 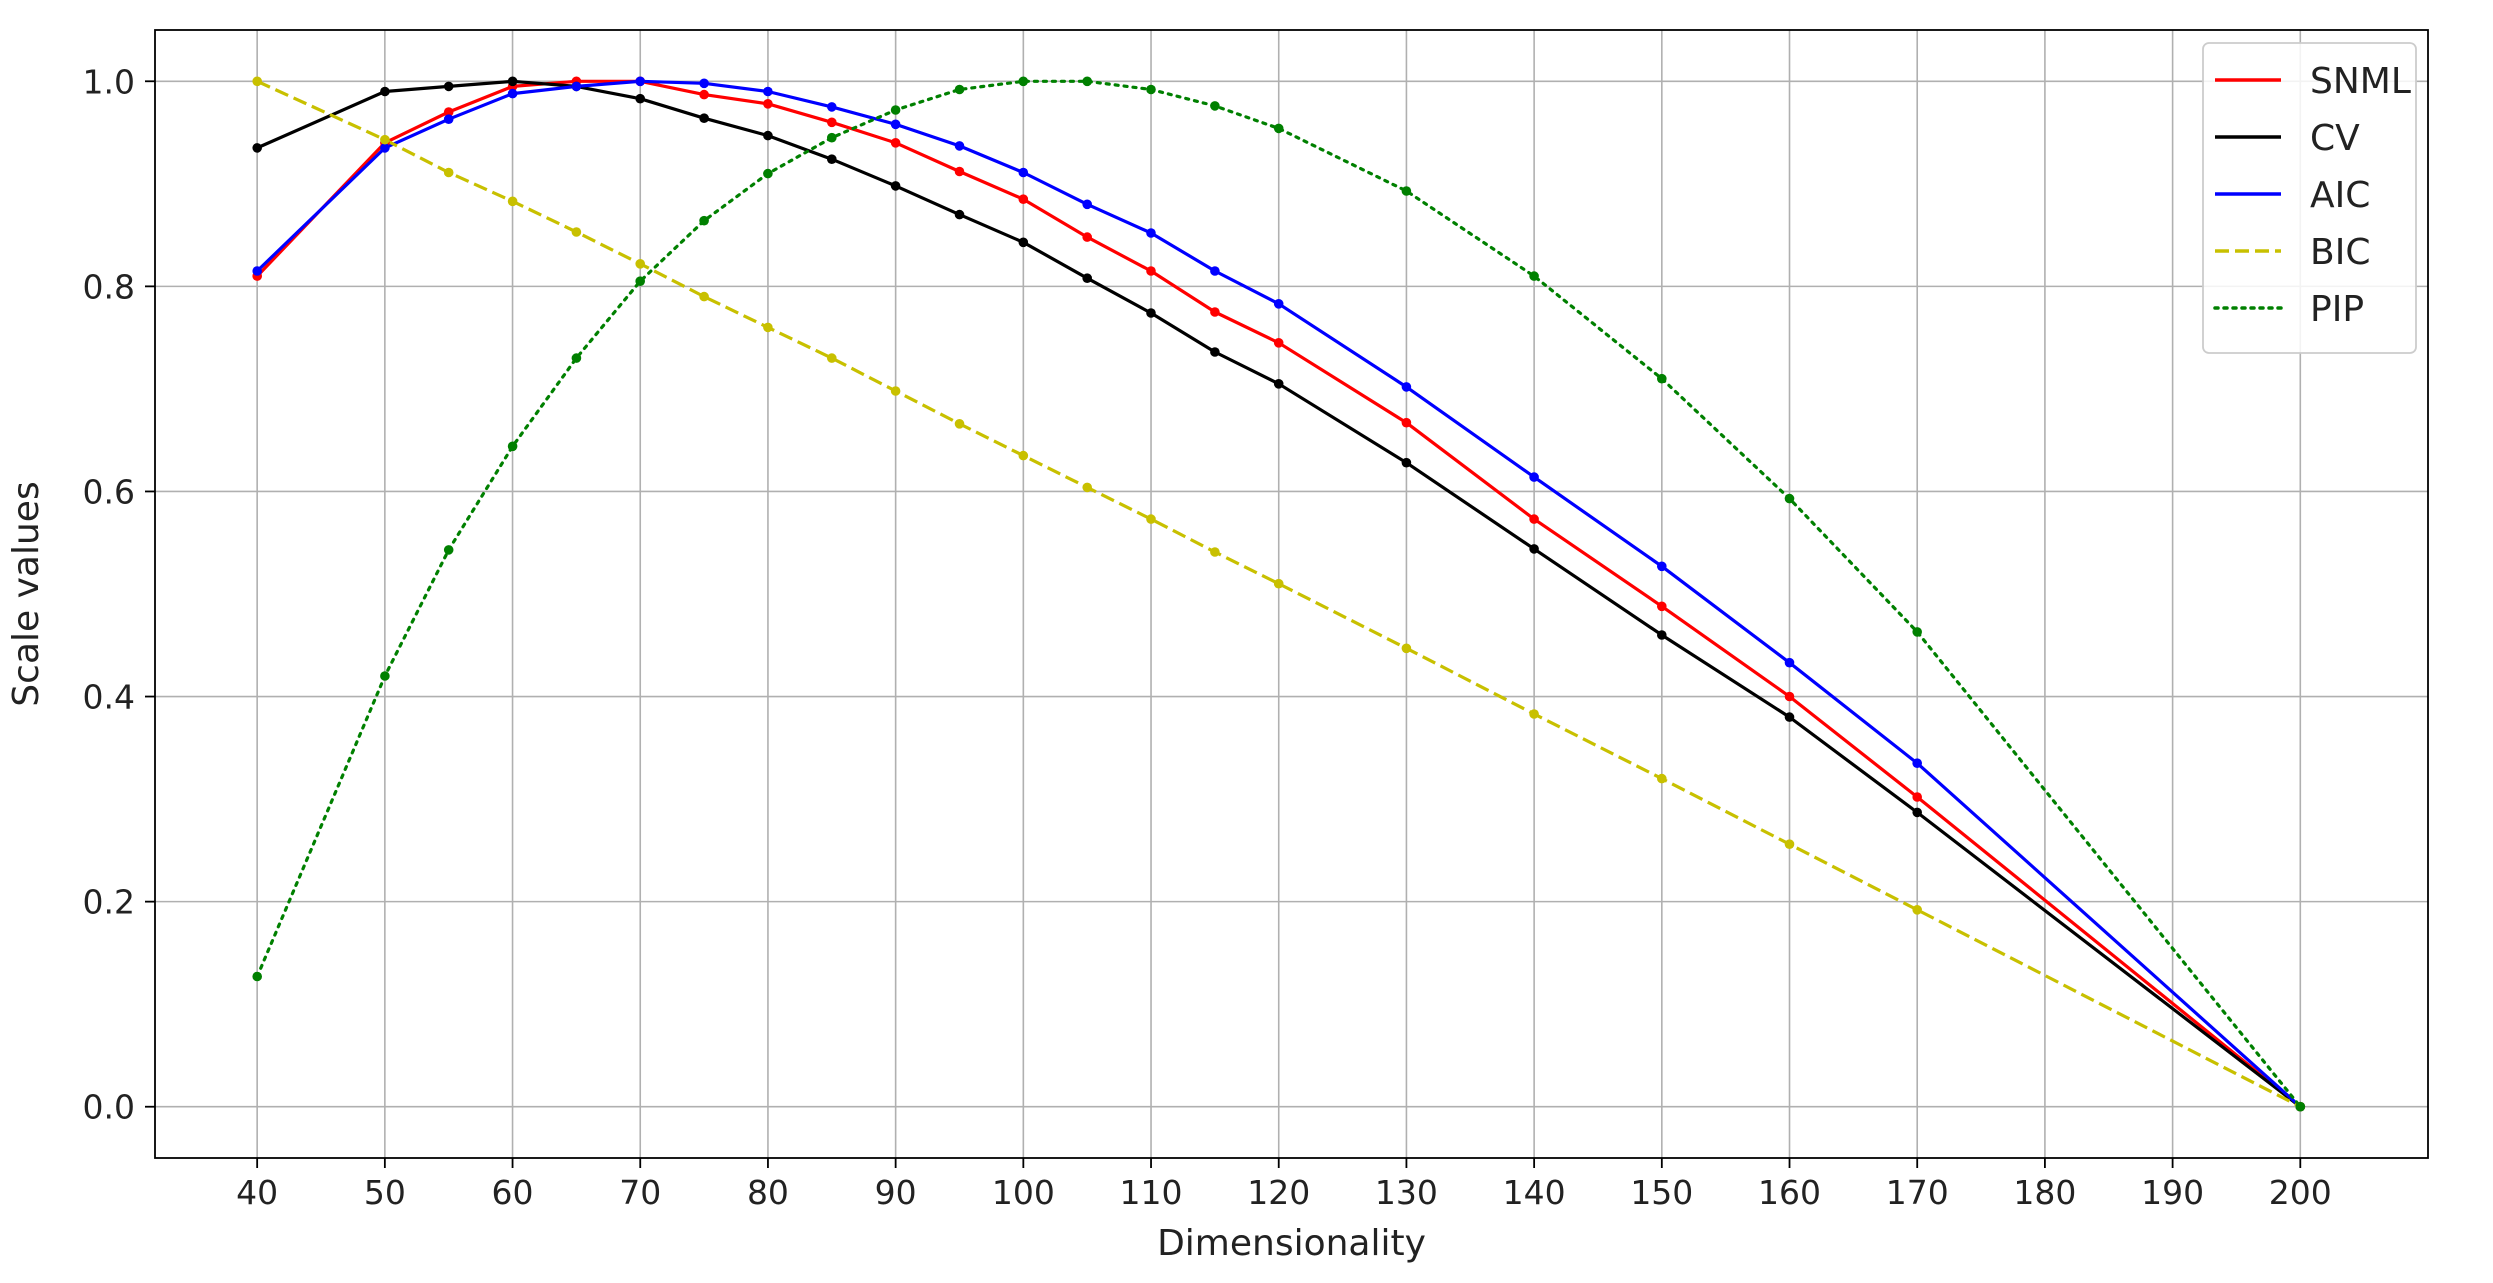 I want to click on x-tick-label: 190, so click(x=2172, y=1192).